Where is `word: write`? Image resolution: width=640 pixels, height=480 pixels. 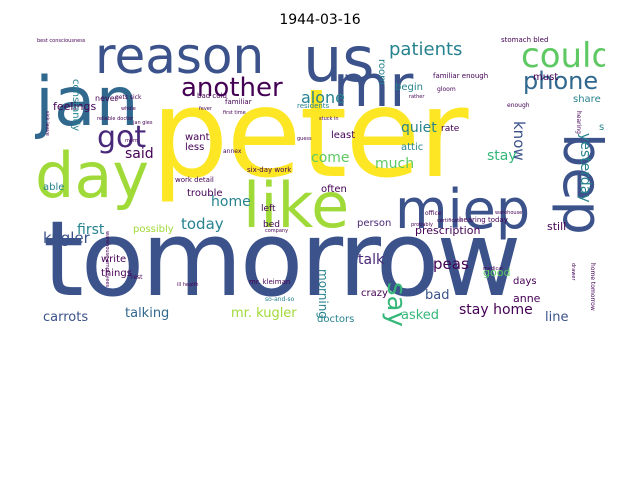 word: write is located at coordinates (114, 259).